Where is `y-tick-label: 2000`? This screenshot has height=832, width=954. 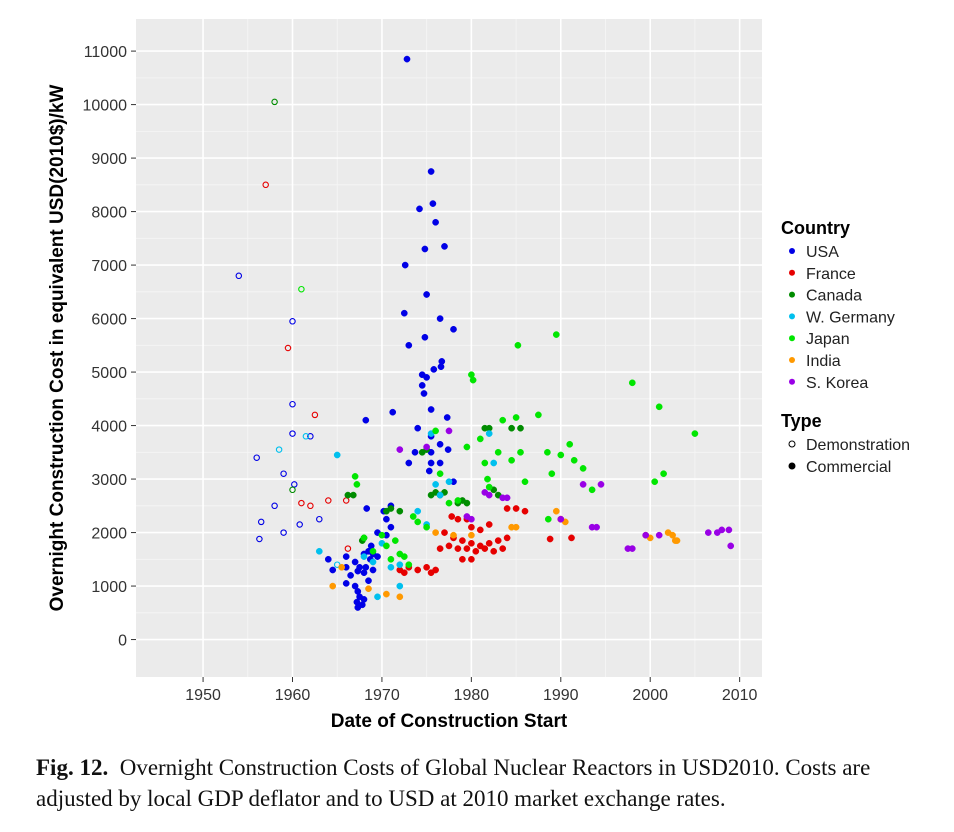 y-tick-label: 2000 is located at coordinates (109, 534).